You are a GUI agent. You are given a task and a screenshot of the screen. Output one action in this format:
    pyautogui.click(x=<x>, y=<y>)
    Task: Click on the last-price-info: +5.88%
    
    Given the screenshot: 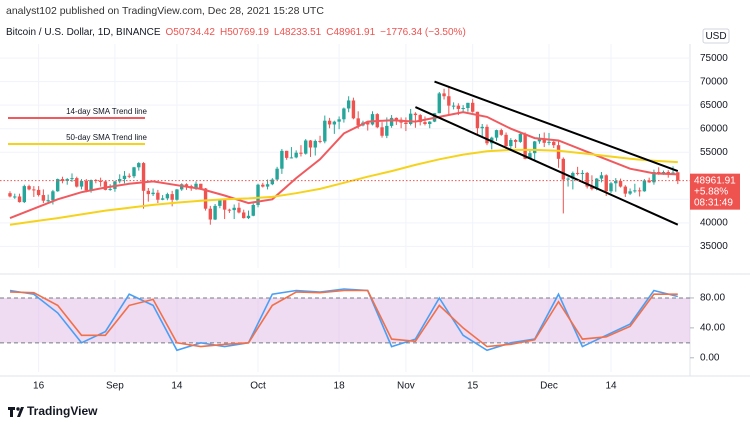 What is the action you would take?
    pyautogui.click(x=711, y=191)
    